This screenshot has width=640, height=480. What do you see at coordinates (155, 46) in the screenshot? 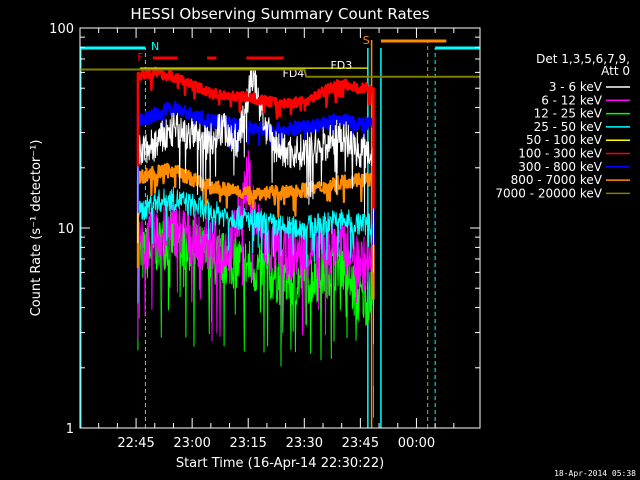
I see `flag-label-n: N` at bounding box center [155, 46].